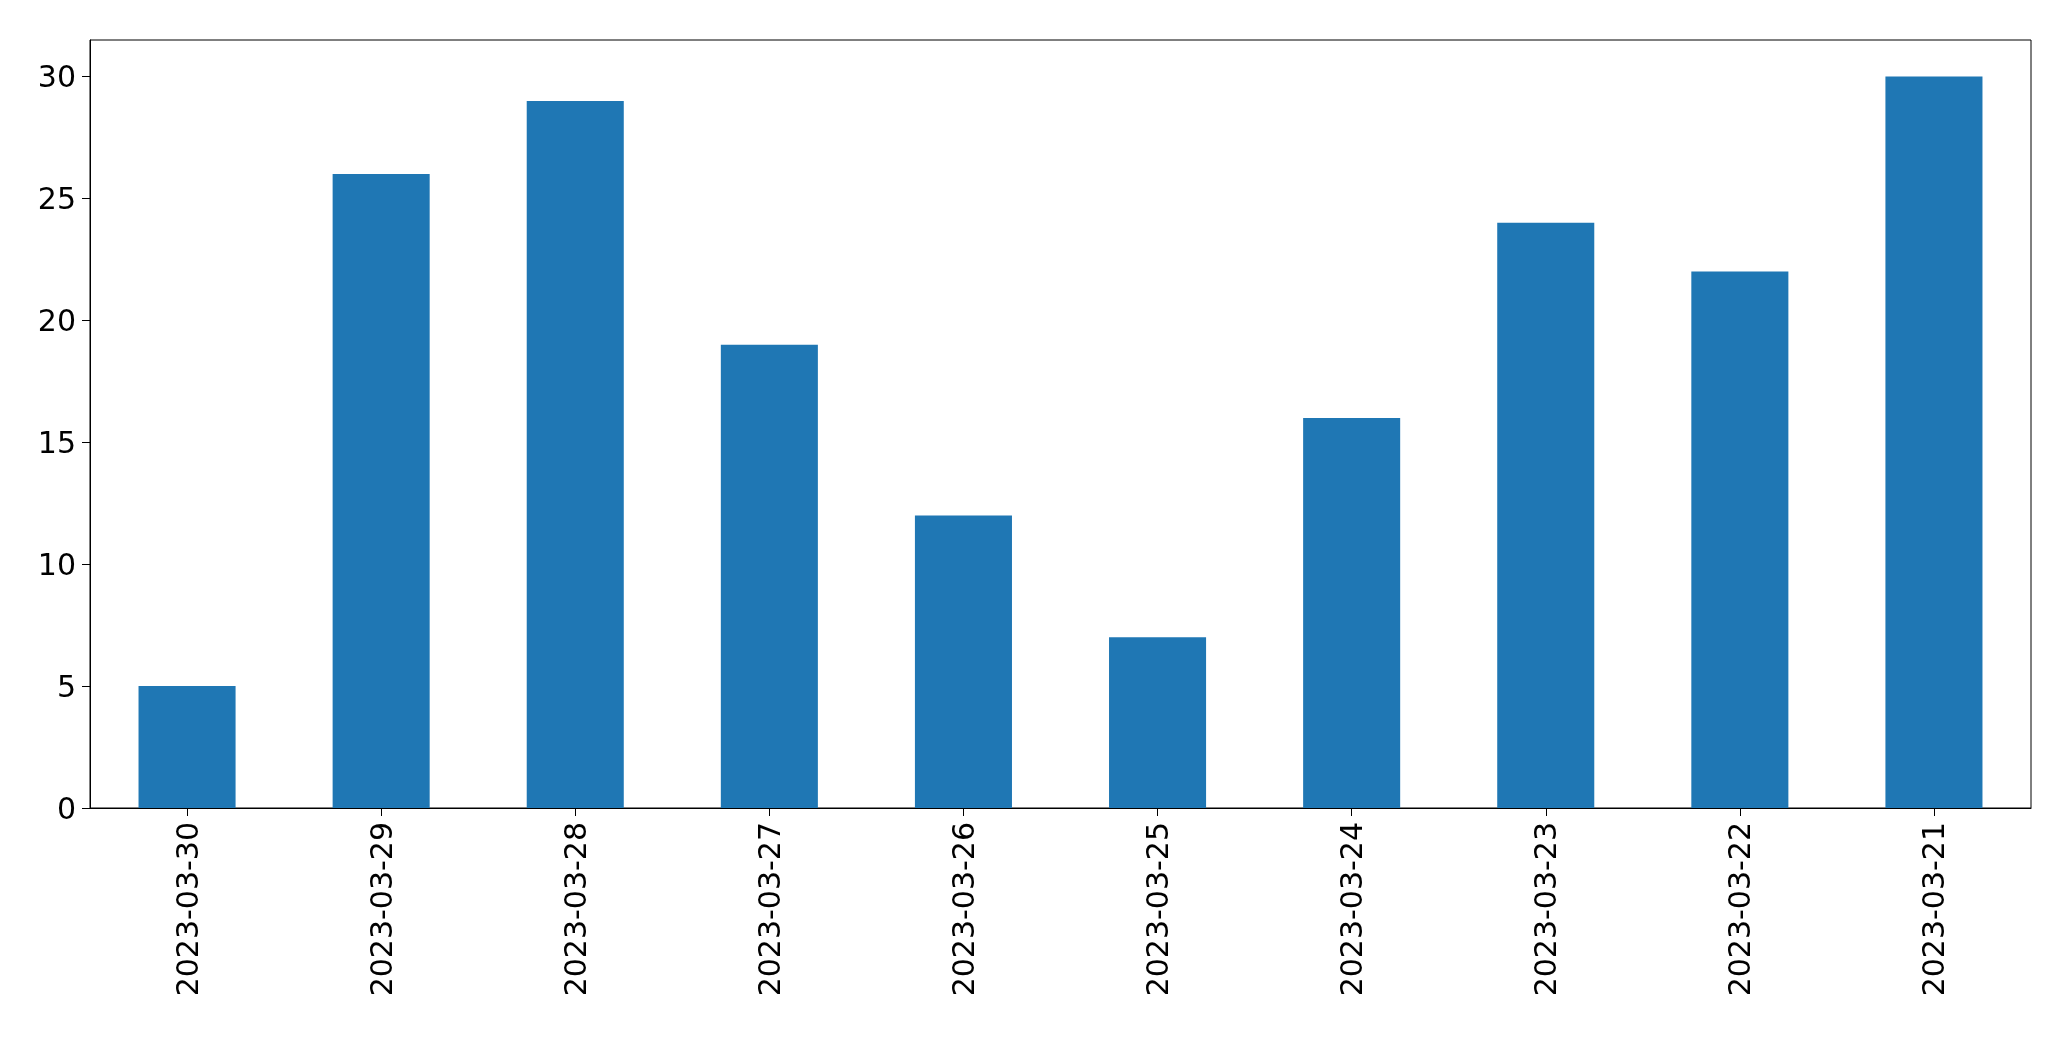 Image resolution: width=2071 pixels, height=1061 pixels. Describe the element at coordinates (56, 442) in the screenshot. I see `y-tick-label: 15` at that location.